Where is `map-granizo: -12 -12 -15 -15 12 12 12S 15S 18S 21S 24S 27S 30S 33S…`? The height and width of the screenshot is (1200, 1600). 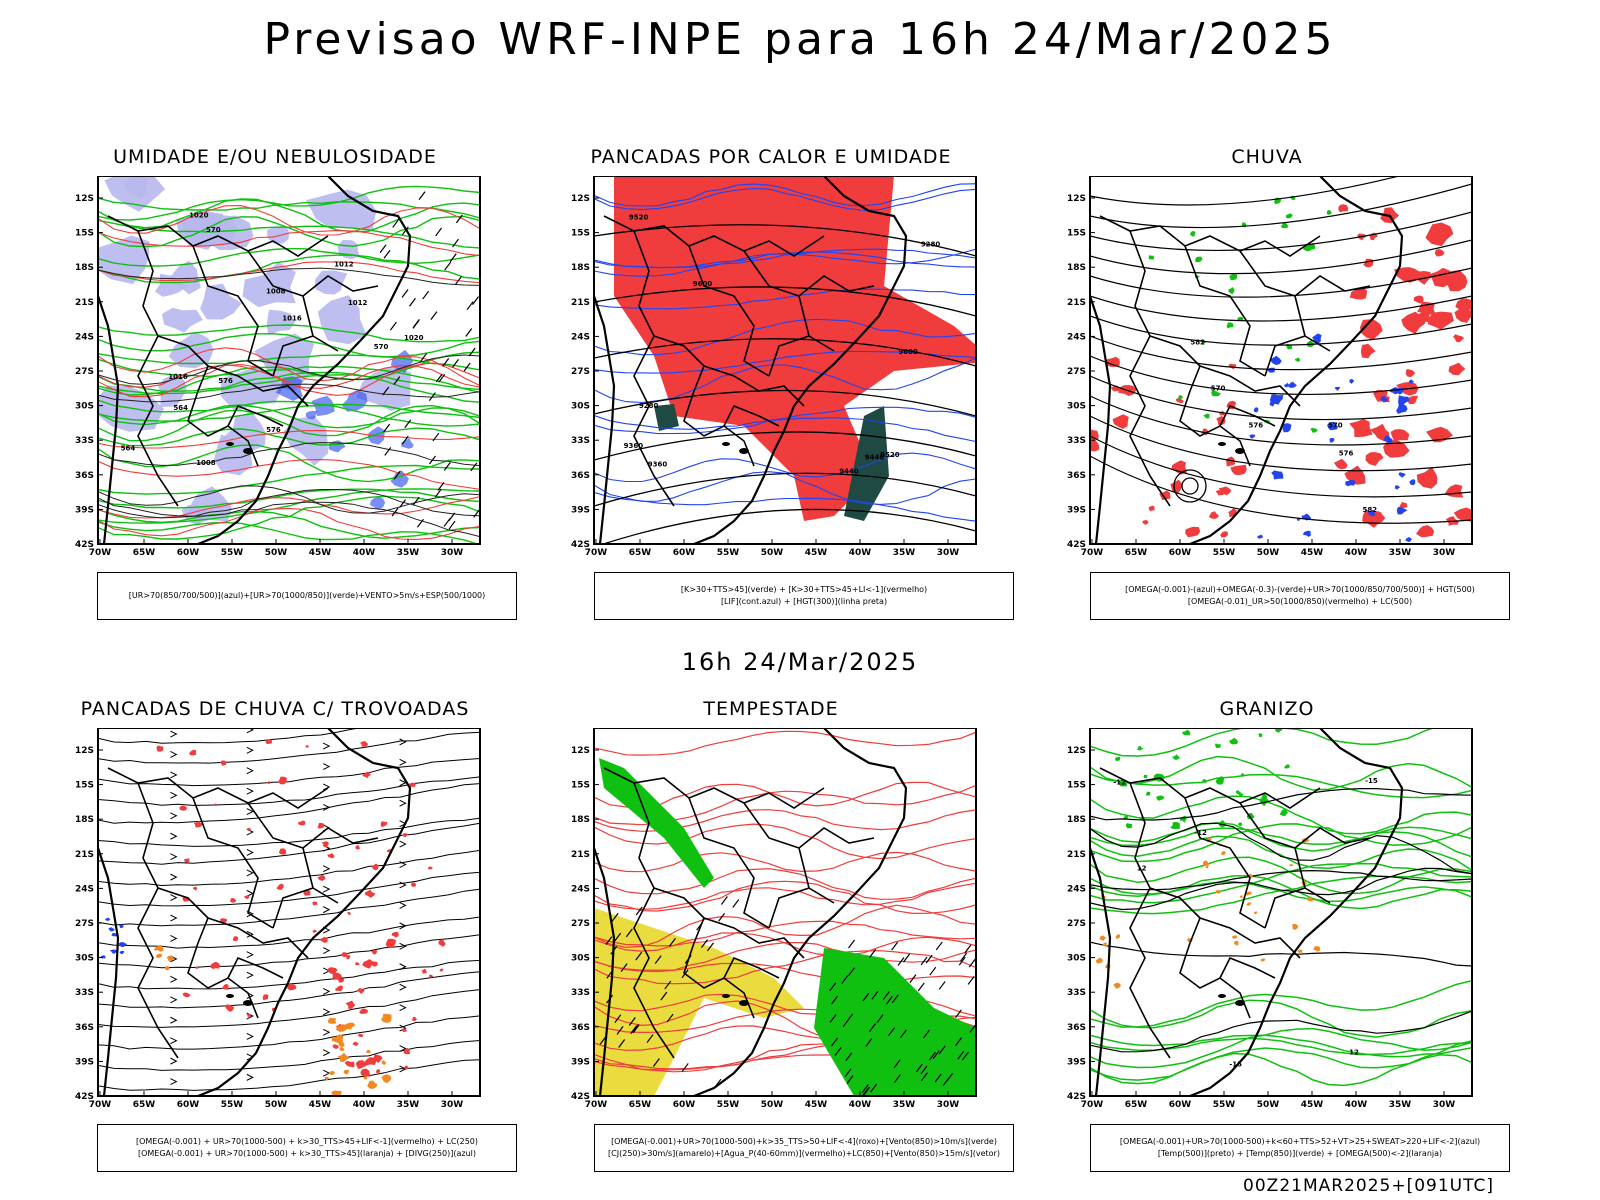 map-granizo: -12 -12 -15 -15 12 12 12S 15S 18S 21S 24S 27S 30S 33S… is located at coordinates (1270, 919).